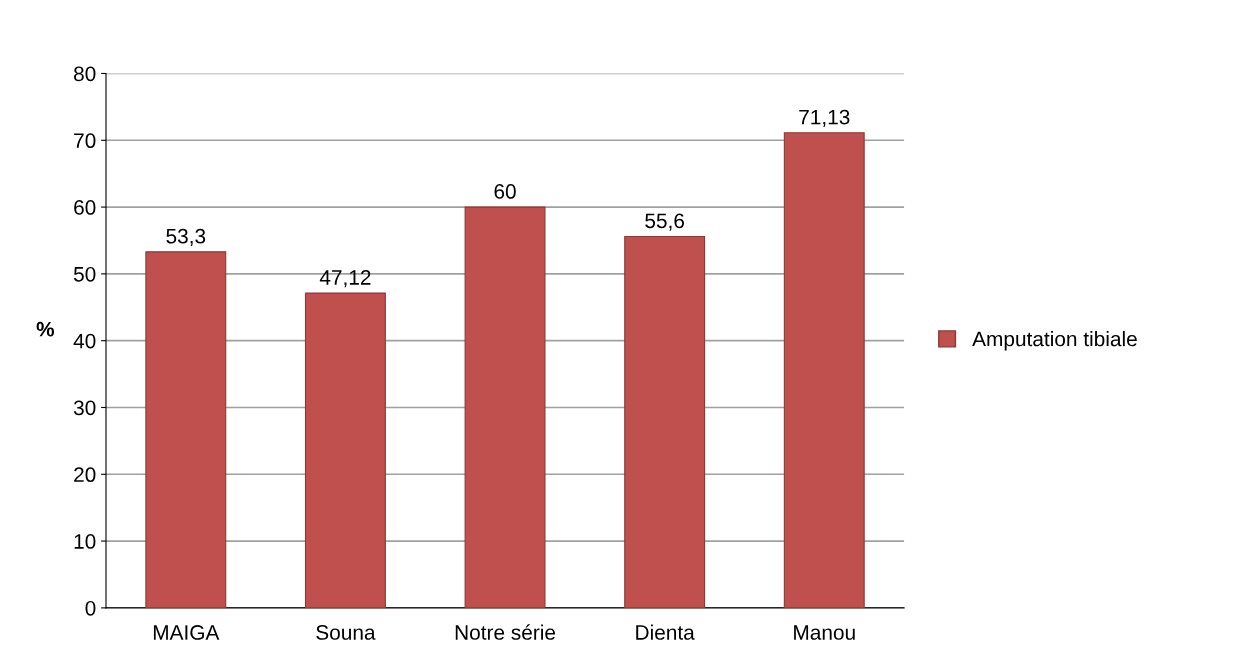 Image resolution: width=1247 pixels, height=668 pixels. I want to click on y-tick-label: 60, so click(85, 207).